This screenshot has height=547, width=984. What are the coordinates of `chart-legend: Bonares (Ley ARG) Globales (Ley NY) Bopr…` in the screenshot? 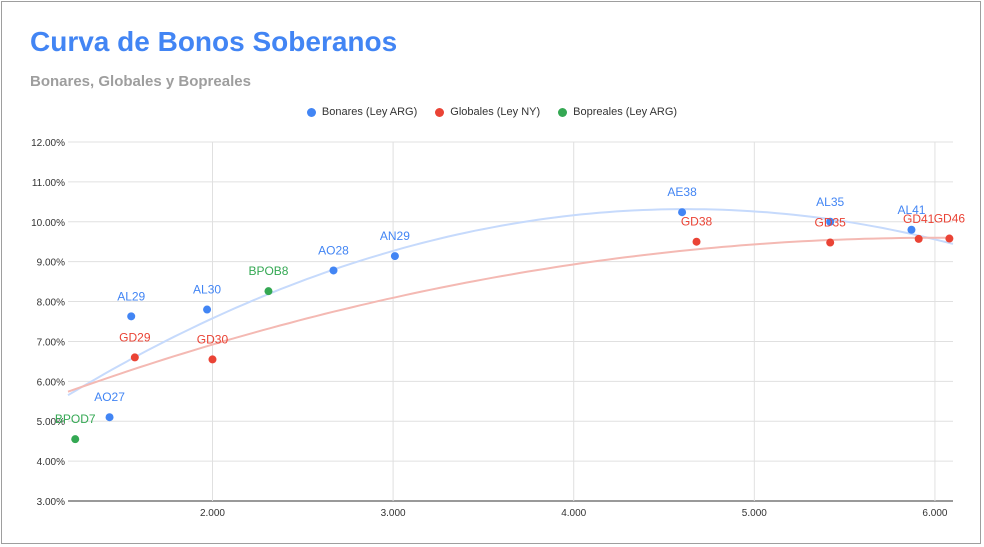 It's located at (492, 112).